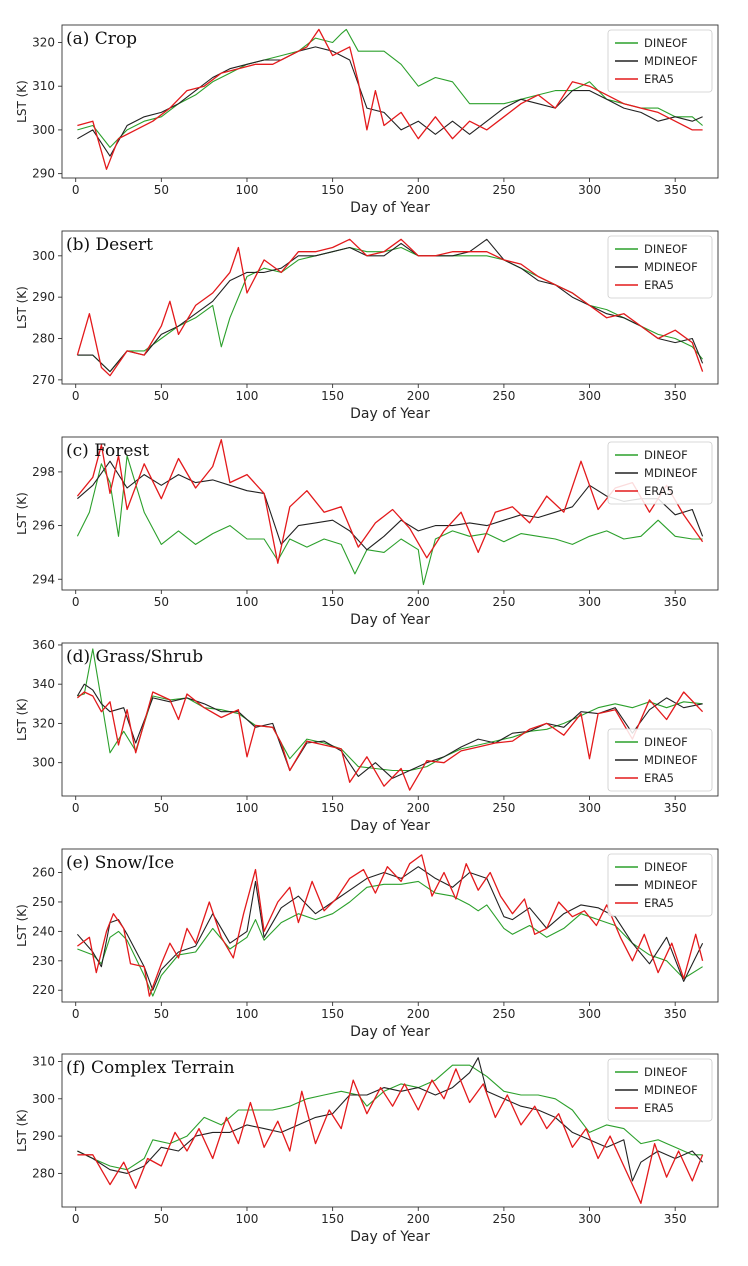  Describe the element at coordinates (43, 902) in the screenshot. I see `y-tick-label: 250` at that location.